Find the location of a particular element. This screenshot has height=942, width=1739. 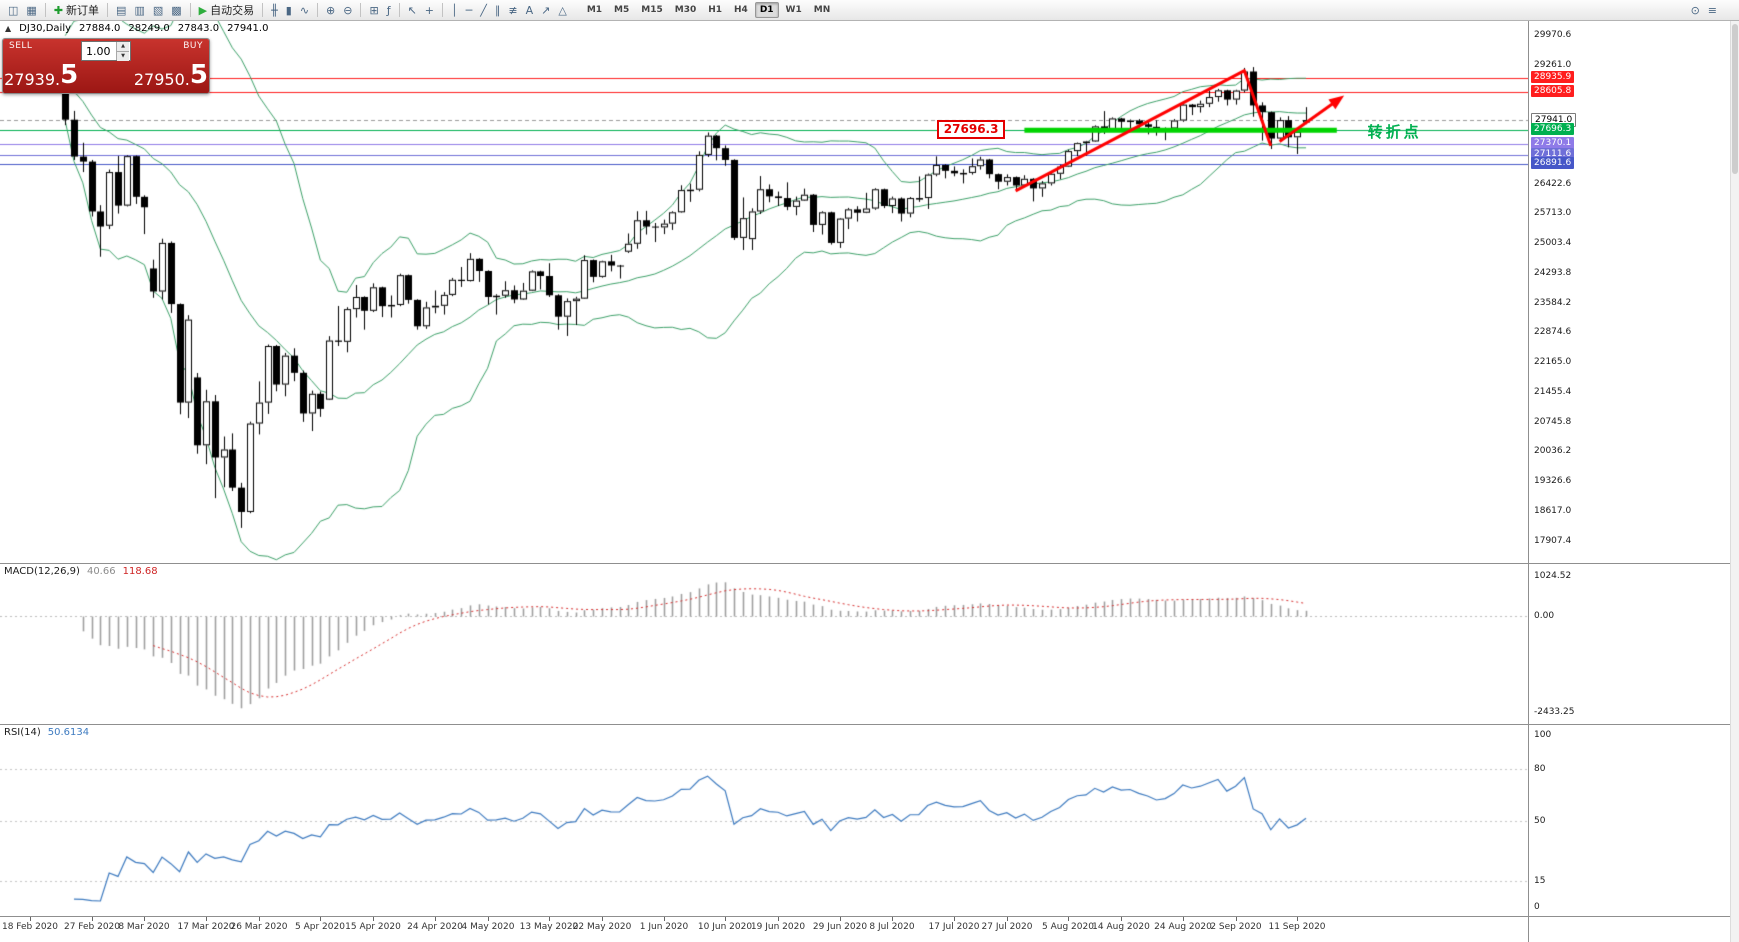

scrollbar-thumb is located at coordinates (1735, 99).